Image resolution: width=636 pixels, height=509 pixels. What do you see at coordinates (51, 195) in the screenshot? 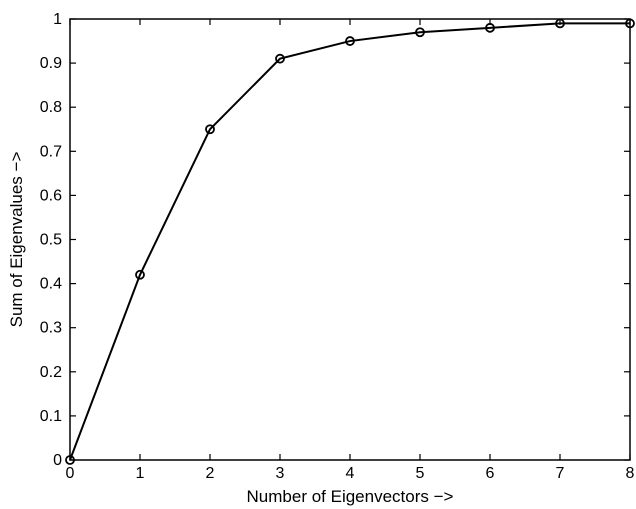
I see `y-tick-label: 0.6` at bounding box center [51, 195].